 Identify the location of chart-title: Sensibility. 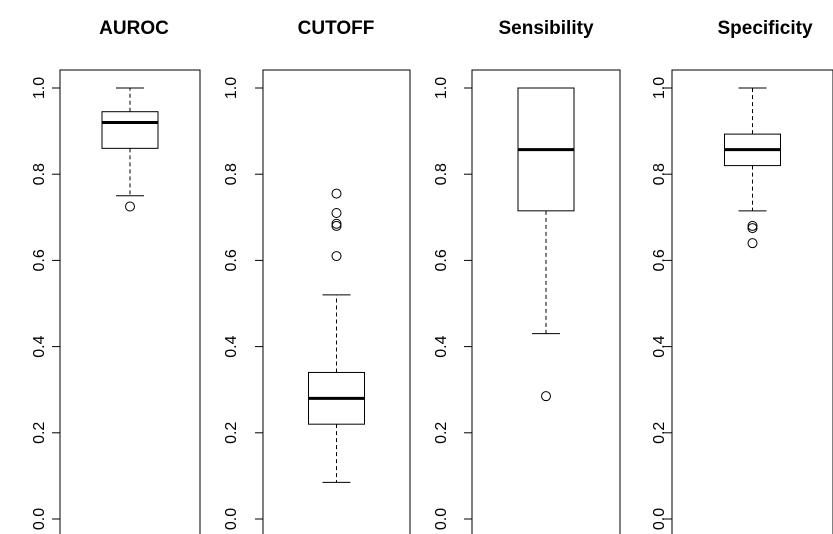
(545, 28).